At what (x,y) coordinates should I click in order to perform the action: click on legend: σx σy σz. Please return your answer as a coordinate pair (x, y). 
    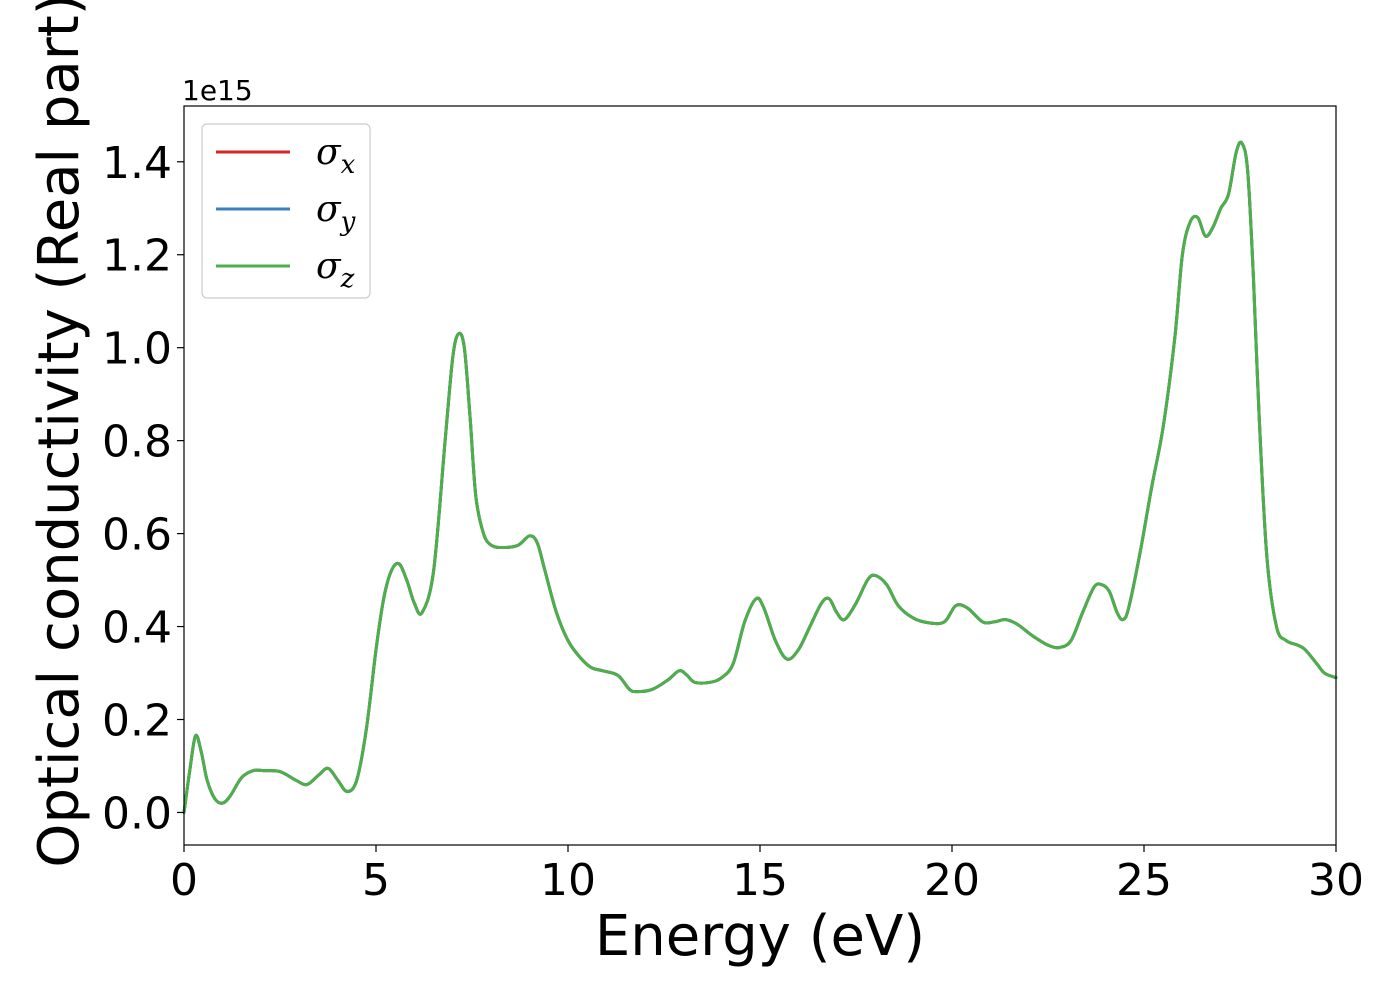
    Looking at the image, I should click on (286, 211).